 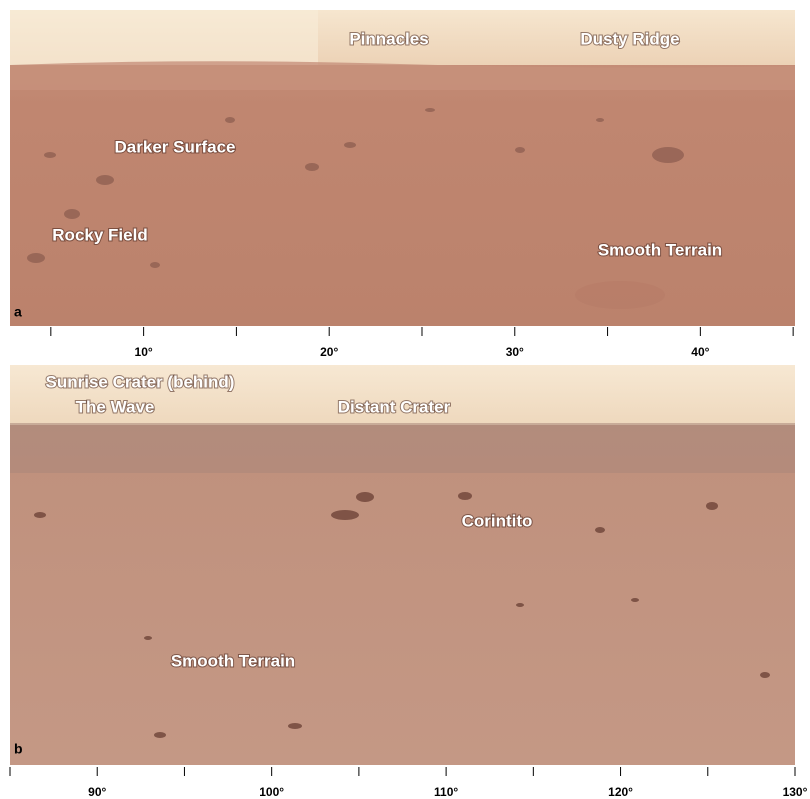 I want to click on tick-label: 30°, so click(x=515, y=352).